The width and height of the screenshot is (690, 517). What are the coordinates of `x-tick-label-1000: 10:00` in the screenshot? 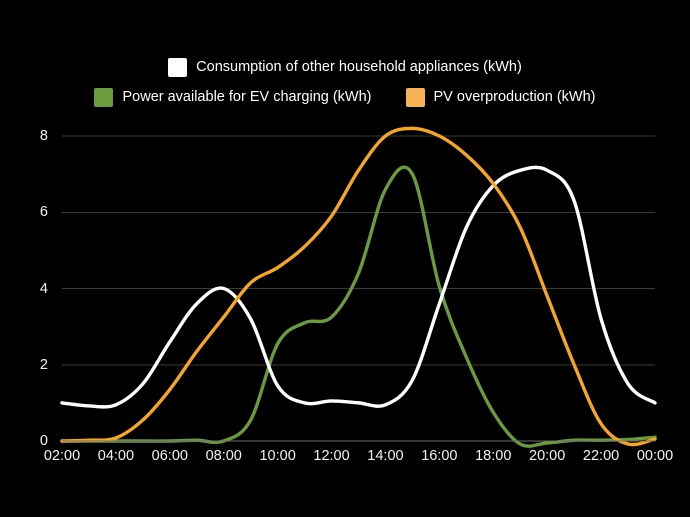 It's located at (277, 456).